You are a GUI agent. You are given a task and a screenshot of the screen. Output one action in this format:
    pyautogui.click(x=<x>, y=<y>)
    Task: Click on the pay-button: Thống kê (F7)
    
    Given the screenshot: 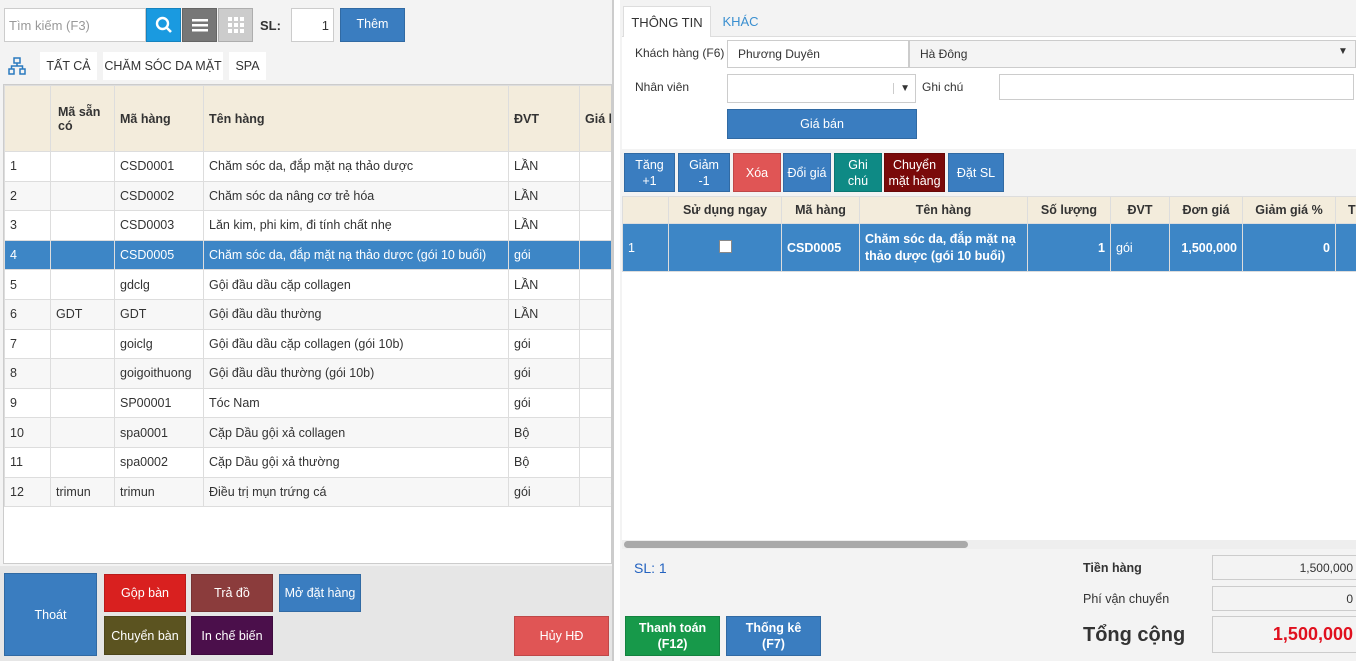 What is the action you would take?
    pyautogui.click(x=773, y=636)
    